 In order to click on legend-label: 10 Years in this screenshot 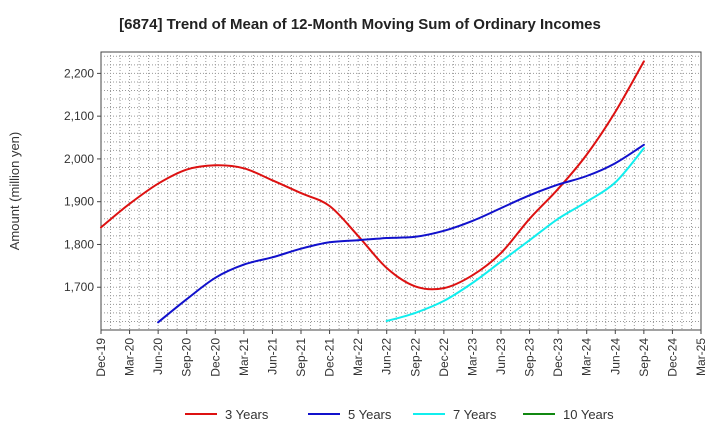, I will do `click(588, 414)`.